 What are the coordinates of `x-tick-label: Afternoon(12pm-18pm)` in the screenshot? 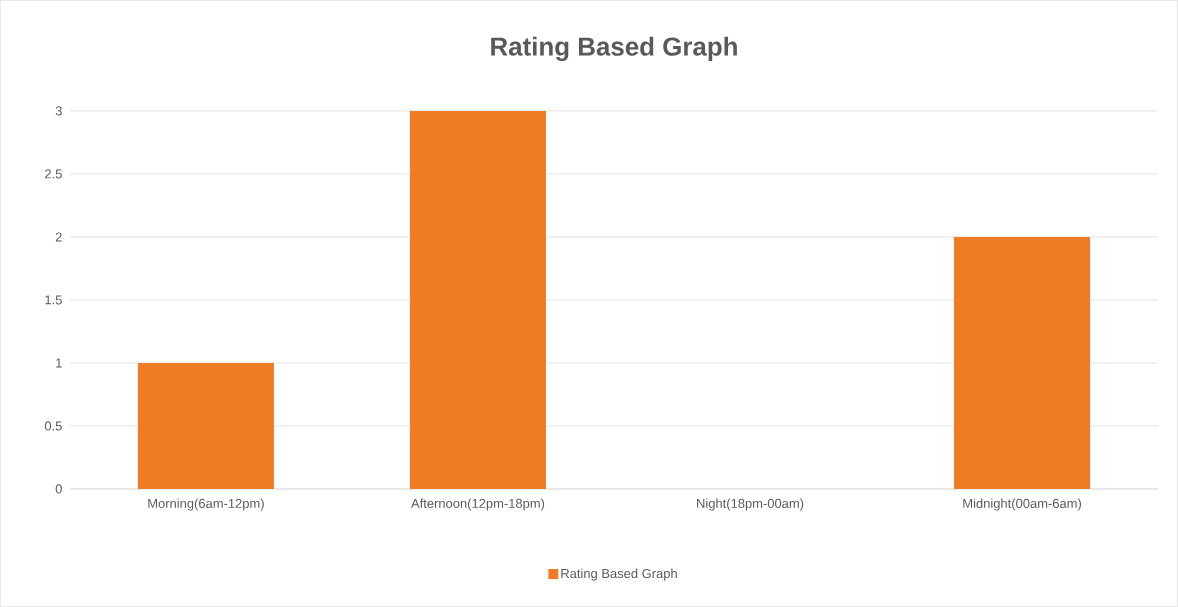 It's located at (478, 504).